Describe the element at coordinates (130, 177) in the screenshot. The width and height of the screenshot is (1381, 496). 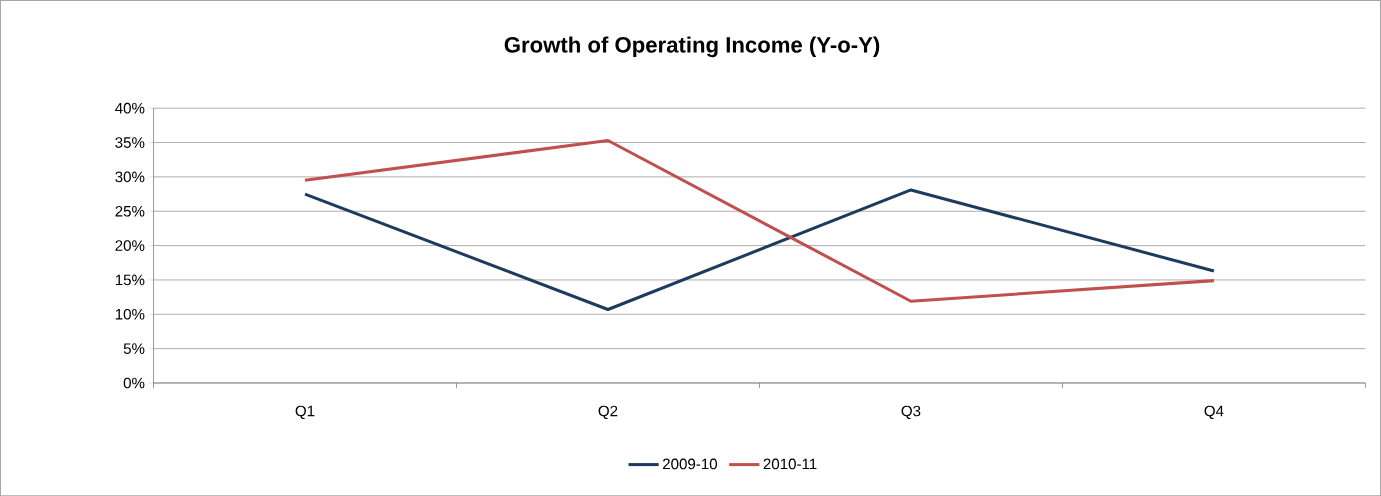
I see `y-tick-label: 30%` at that location.